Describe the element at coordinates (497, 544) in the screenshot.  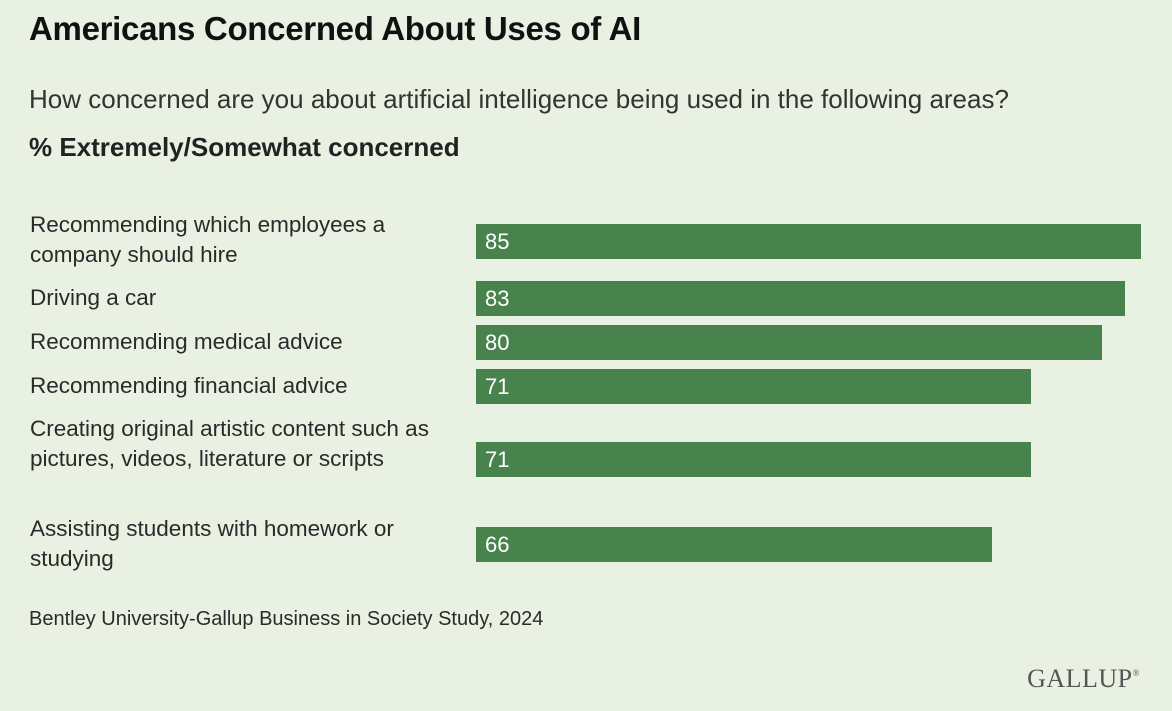
I see `bar-value-label: 66` at that location.